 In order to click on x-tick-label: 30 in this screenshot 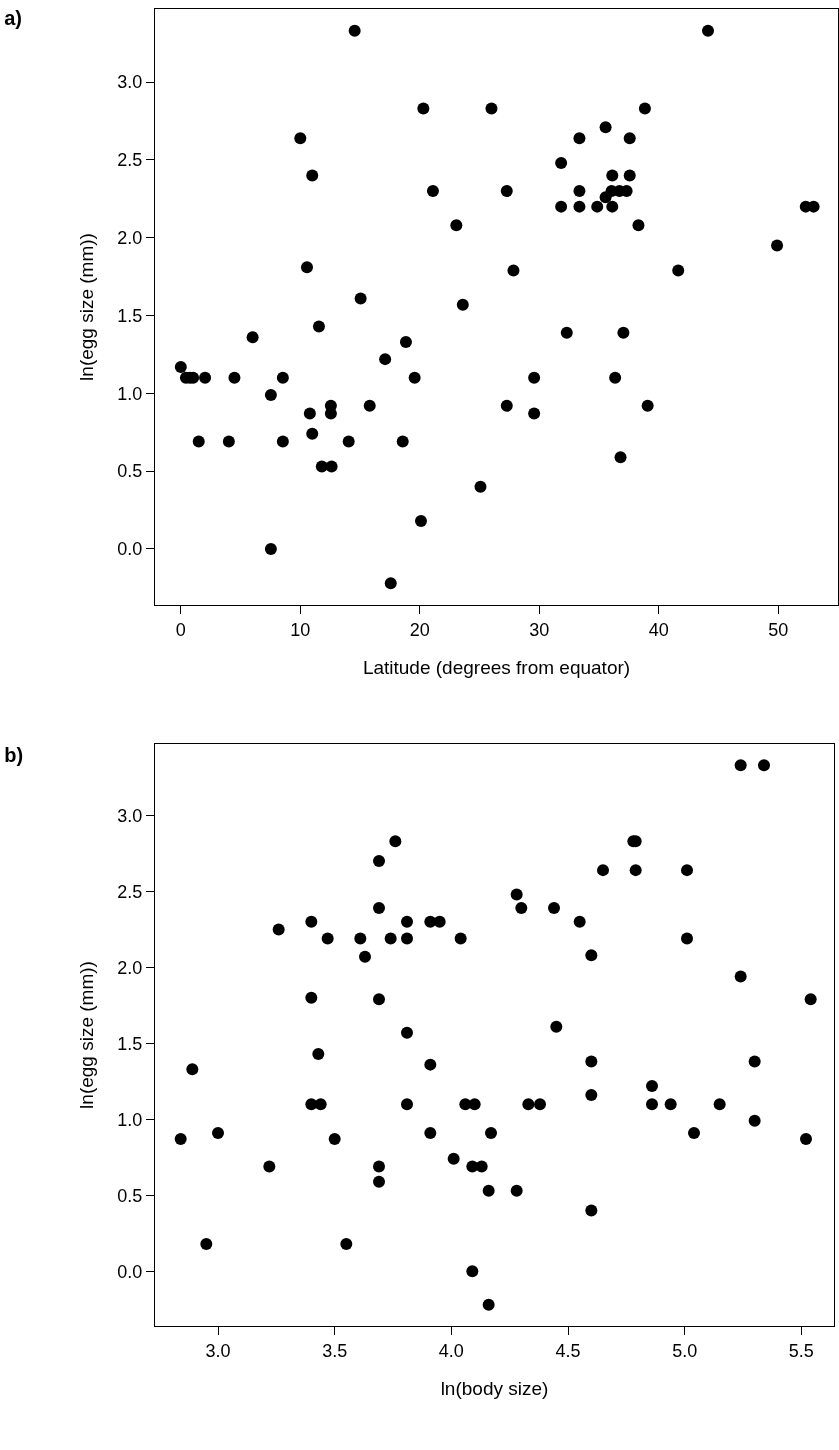, I will do `click(539, 629)`.